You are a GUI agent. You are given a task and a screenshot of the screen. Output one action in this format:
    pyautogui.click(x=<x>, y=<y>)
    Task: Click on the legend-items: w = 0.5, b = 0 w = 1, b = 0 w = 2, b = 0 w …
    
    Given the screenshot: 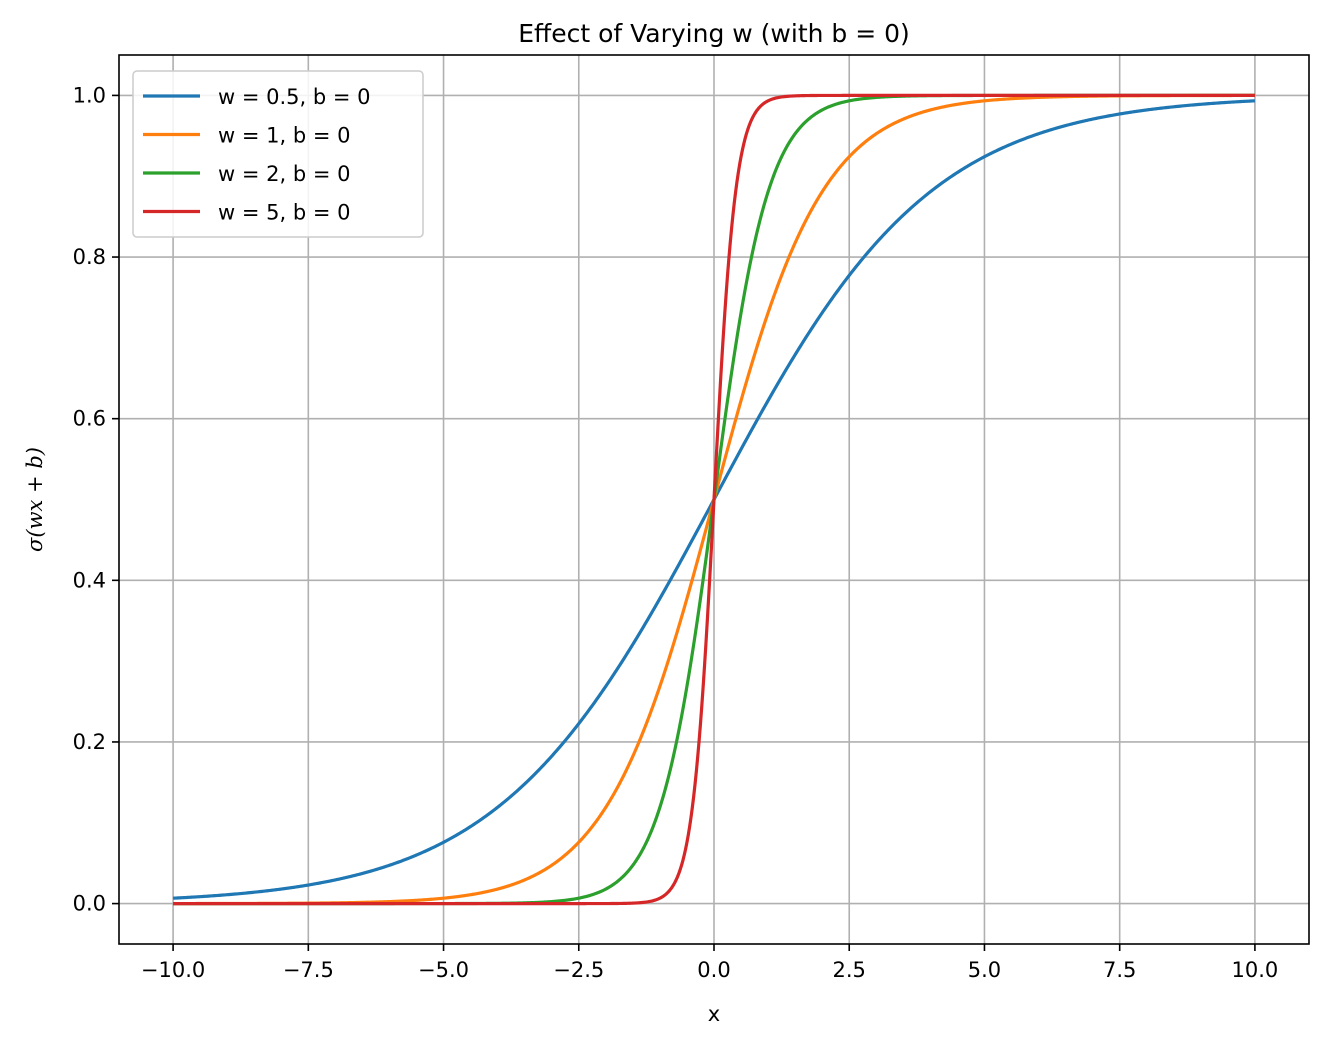 What is the action you would take?
    pyautogui.click(x=257, y=155)
    